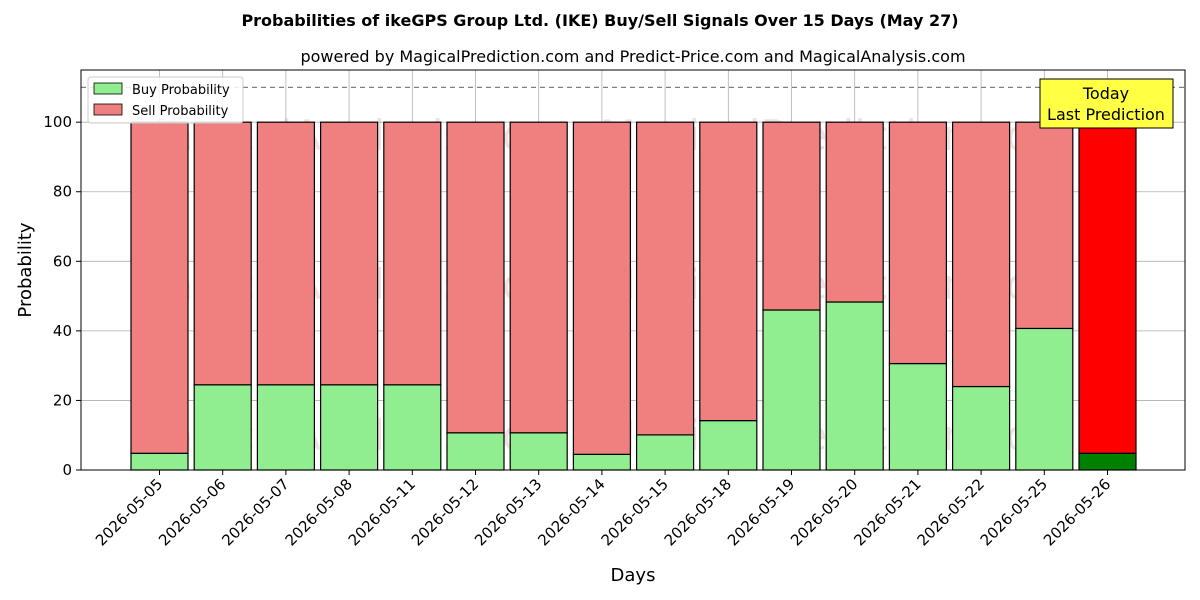  Describe the element at coordinates (57, 122) in the screenshot. I see `y-tick-label: 100` at that location.